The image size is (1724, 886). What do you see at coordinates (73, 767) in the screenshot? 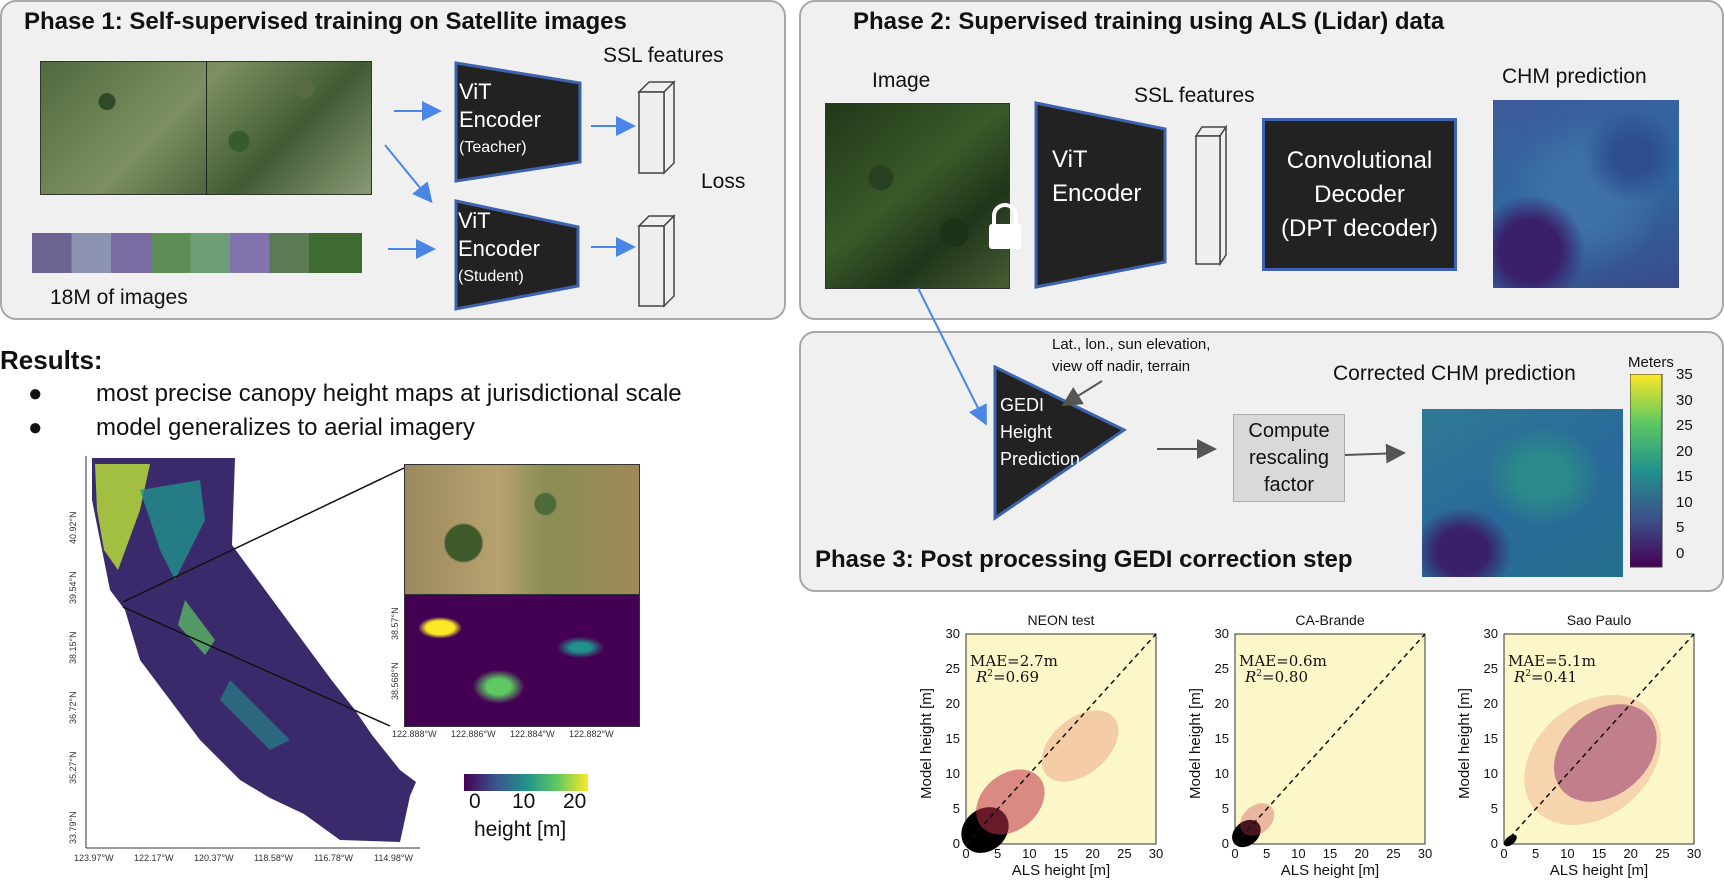
I see `map-lat-tick: 35.27°N` at bounding box center [73, 767].